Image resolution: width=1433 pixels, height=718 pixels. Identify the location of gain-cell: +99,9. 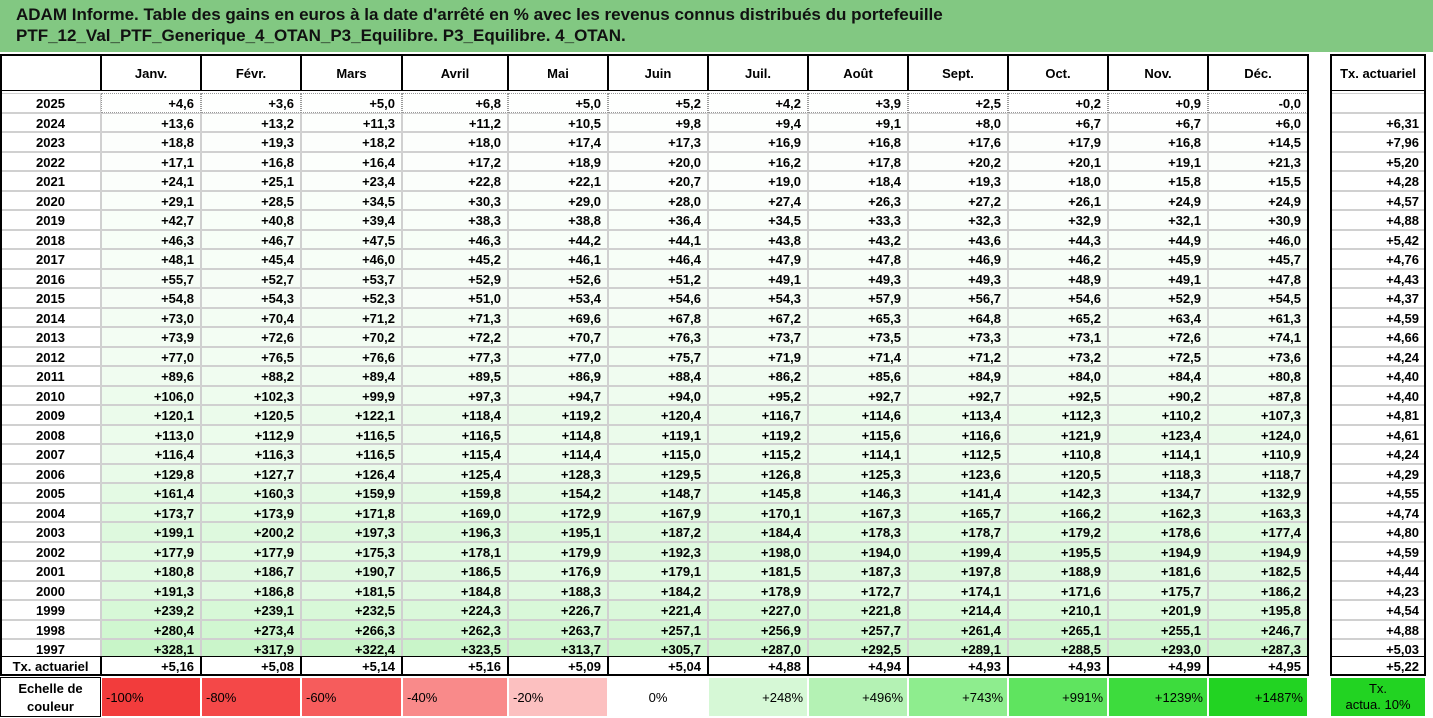
(351, 395).